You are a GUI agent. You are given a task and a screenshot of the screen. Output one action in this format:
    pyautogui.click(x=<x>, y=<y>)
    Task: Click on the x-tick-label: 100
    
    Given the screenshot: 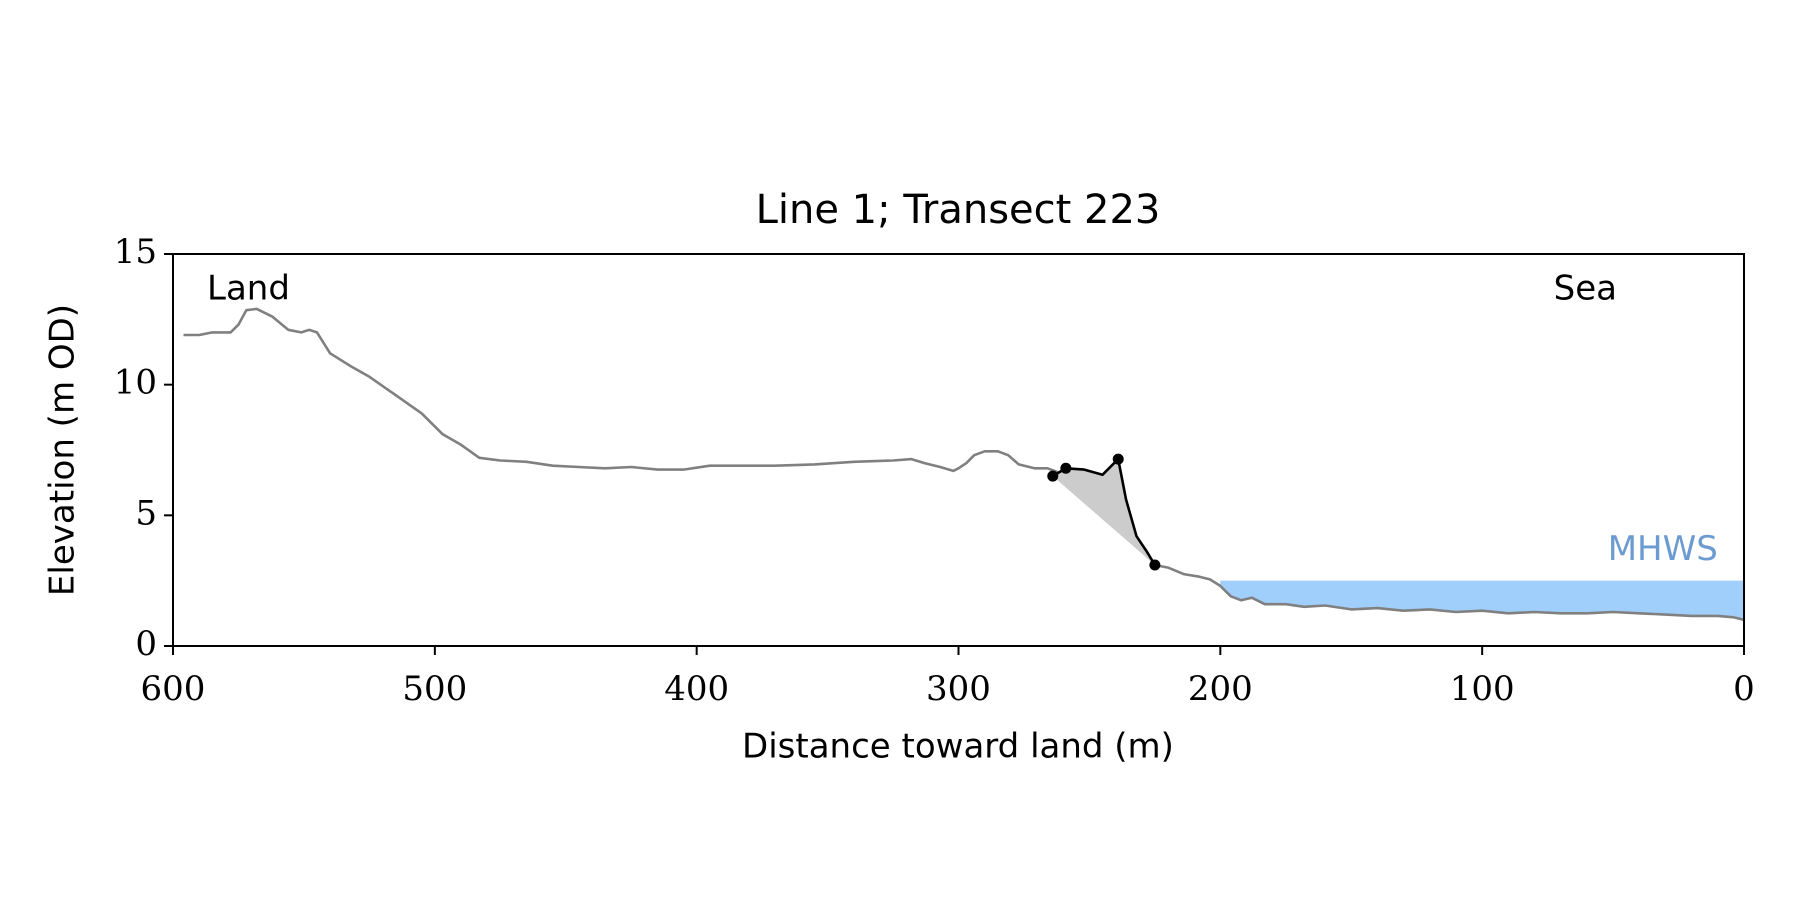 What is the action you would take?
    pyautogui.click(x=1482, y=689)
    